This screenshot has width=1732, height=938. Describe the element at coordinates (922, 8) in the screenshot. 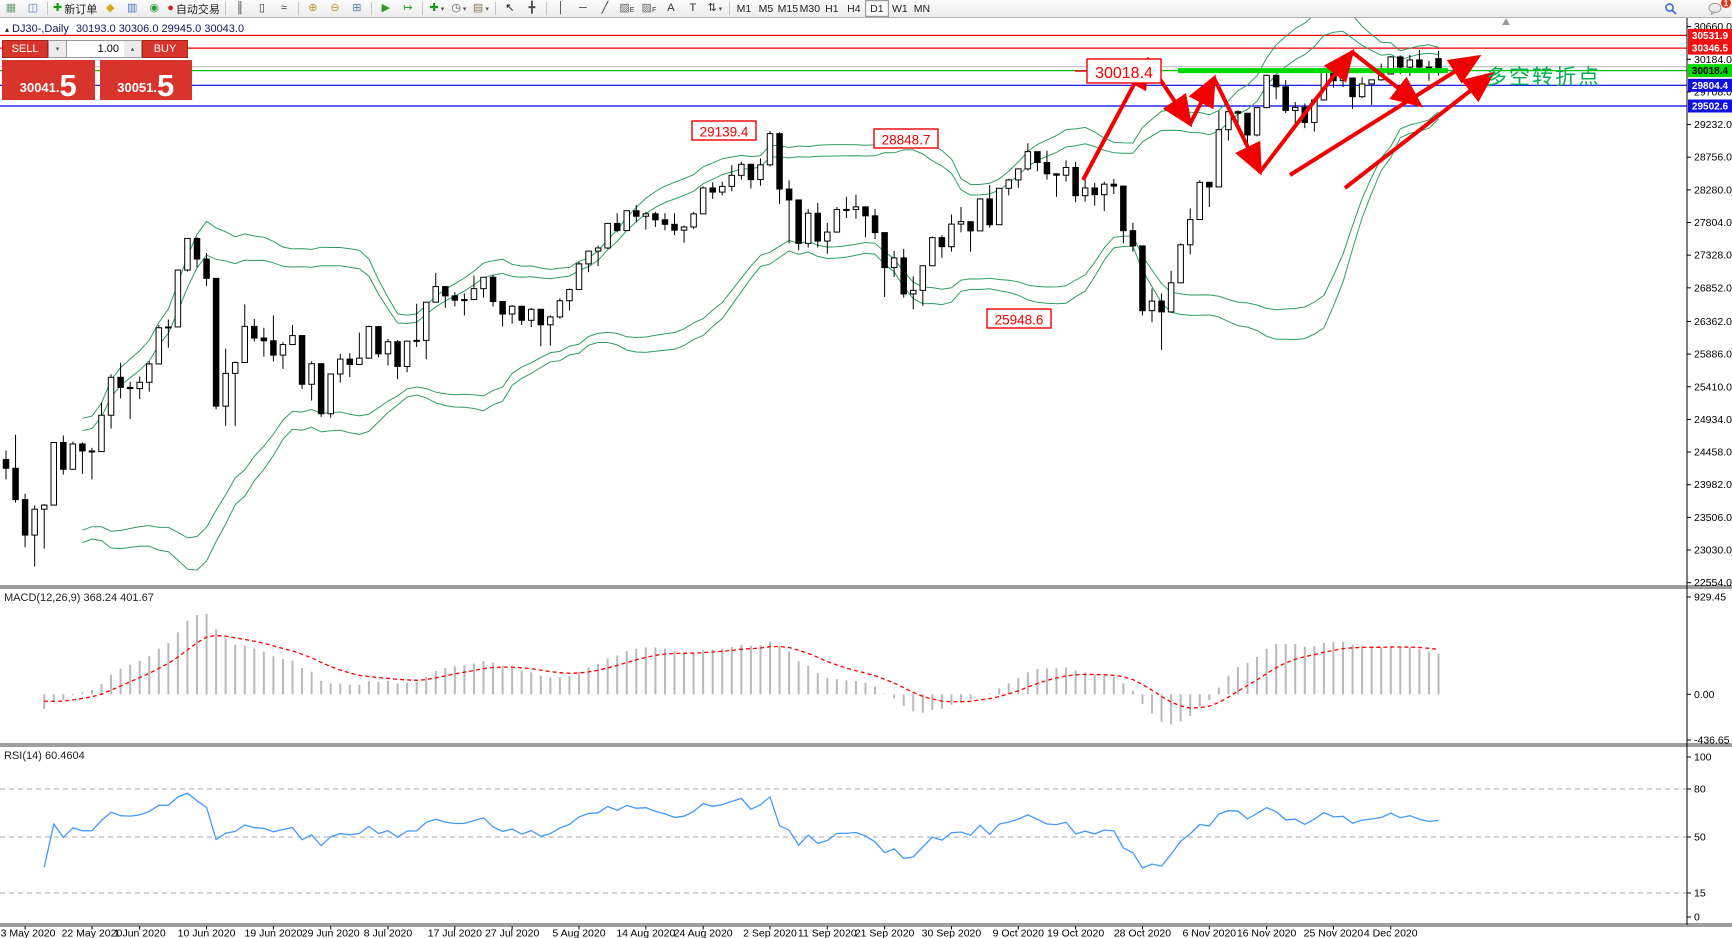

I see `timeframe-mn-button: MN` at that location.